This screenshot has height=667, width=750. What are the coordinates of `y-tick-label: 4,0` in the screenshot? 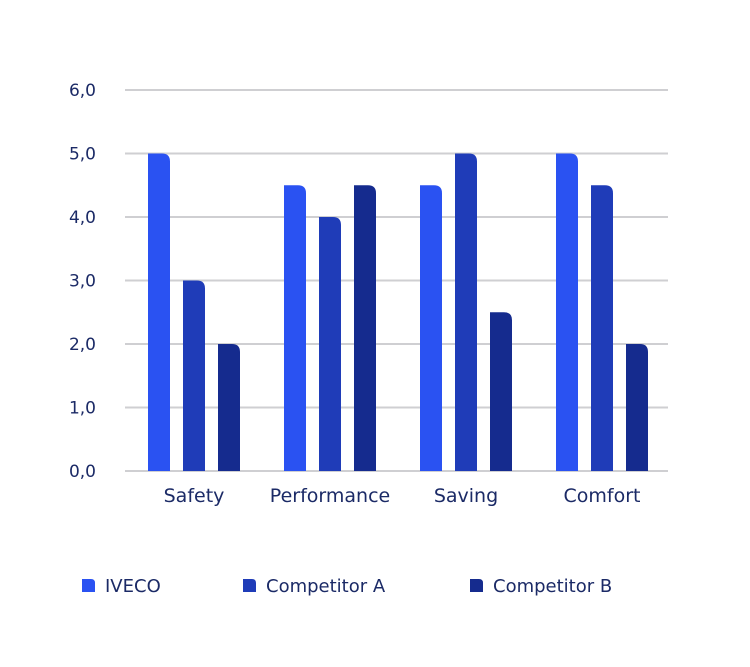 It's located at (82, 218).